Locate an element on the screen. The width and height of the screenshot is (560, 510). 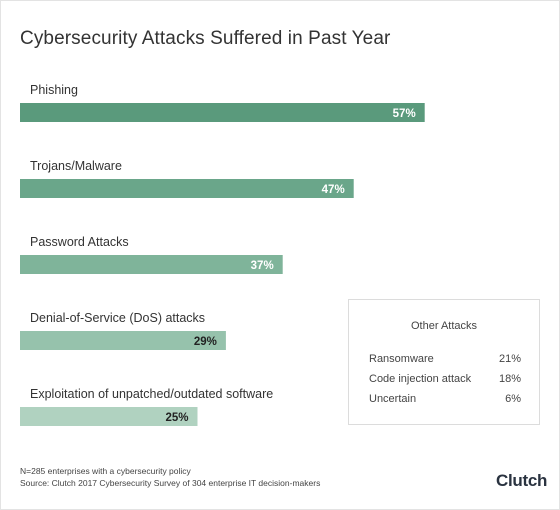
category-label: Denial-of-Service (DoS) attacks is located at coordinates (117, 318).